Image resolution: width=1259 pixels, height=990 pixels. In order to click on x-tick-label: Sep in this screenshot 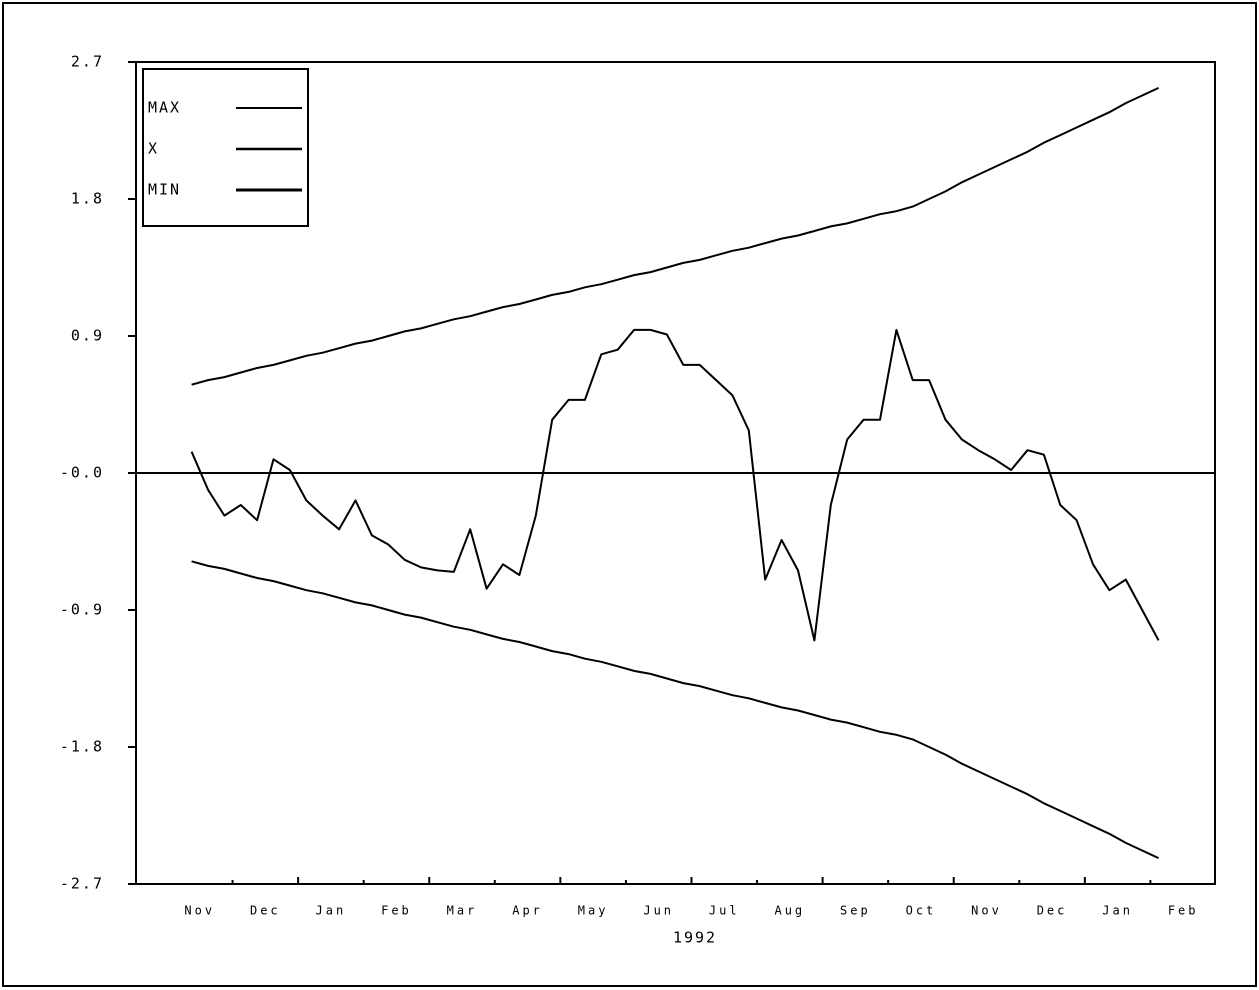, I will do `click(855, 911)`.